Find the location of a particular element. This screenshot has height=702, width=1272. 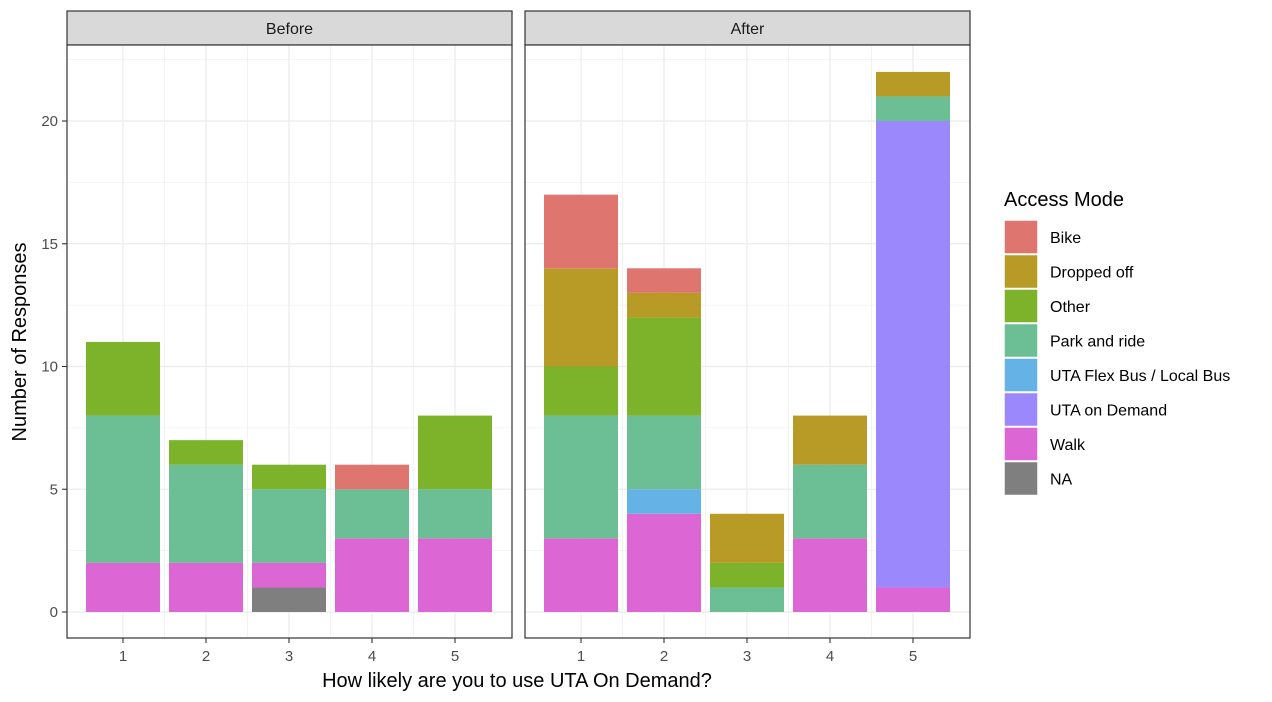

x-axis-title: How likely are you to use UTA On Demand? is located at coordinates (517, 681).